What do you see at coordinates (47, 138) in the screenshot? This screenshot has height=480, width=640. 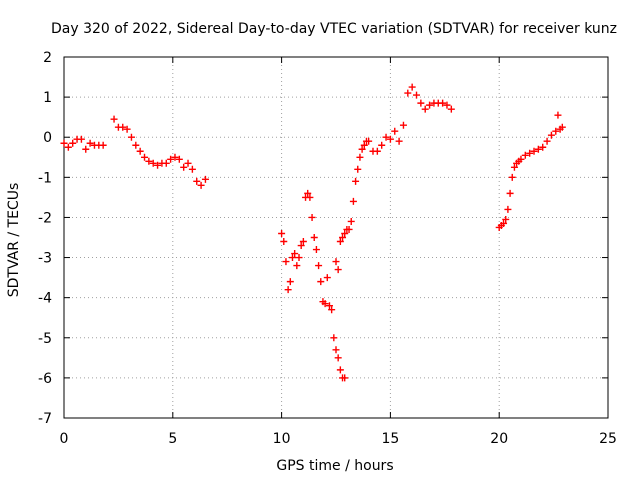 I see `y-tick-label: 0` at bounding box center [47, 138].